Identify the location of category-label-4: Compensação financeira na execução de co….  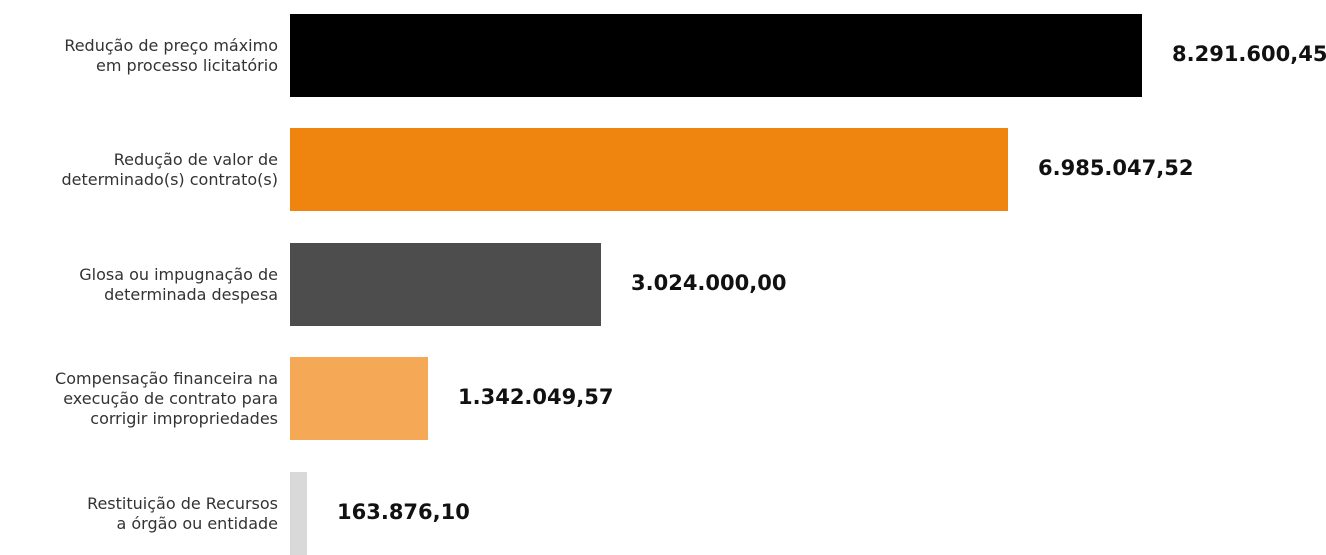
(166, 398).